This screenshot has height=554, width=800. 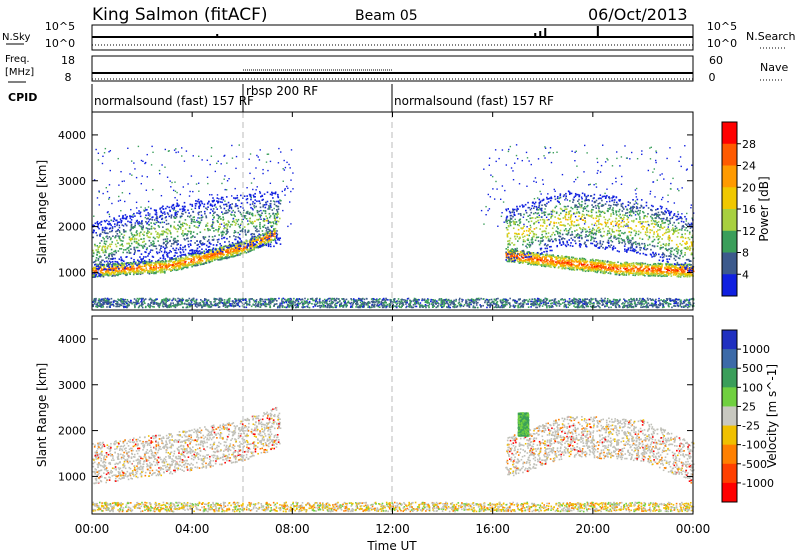 I want to click on power-colorbar-label: Power [dB], so click(x=764, y=208).